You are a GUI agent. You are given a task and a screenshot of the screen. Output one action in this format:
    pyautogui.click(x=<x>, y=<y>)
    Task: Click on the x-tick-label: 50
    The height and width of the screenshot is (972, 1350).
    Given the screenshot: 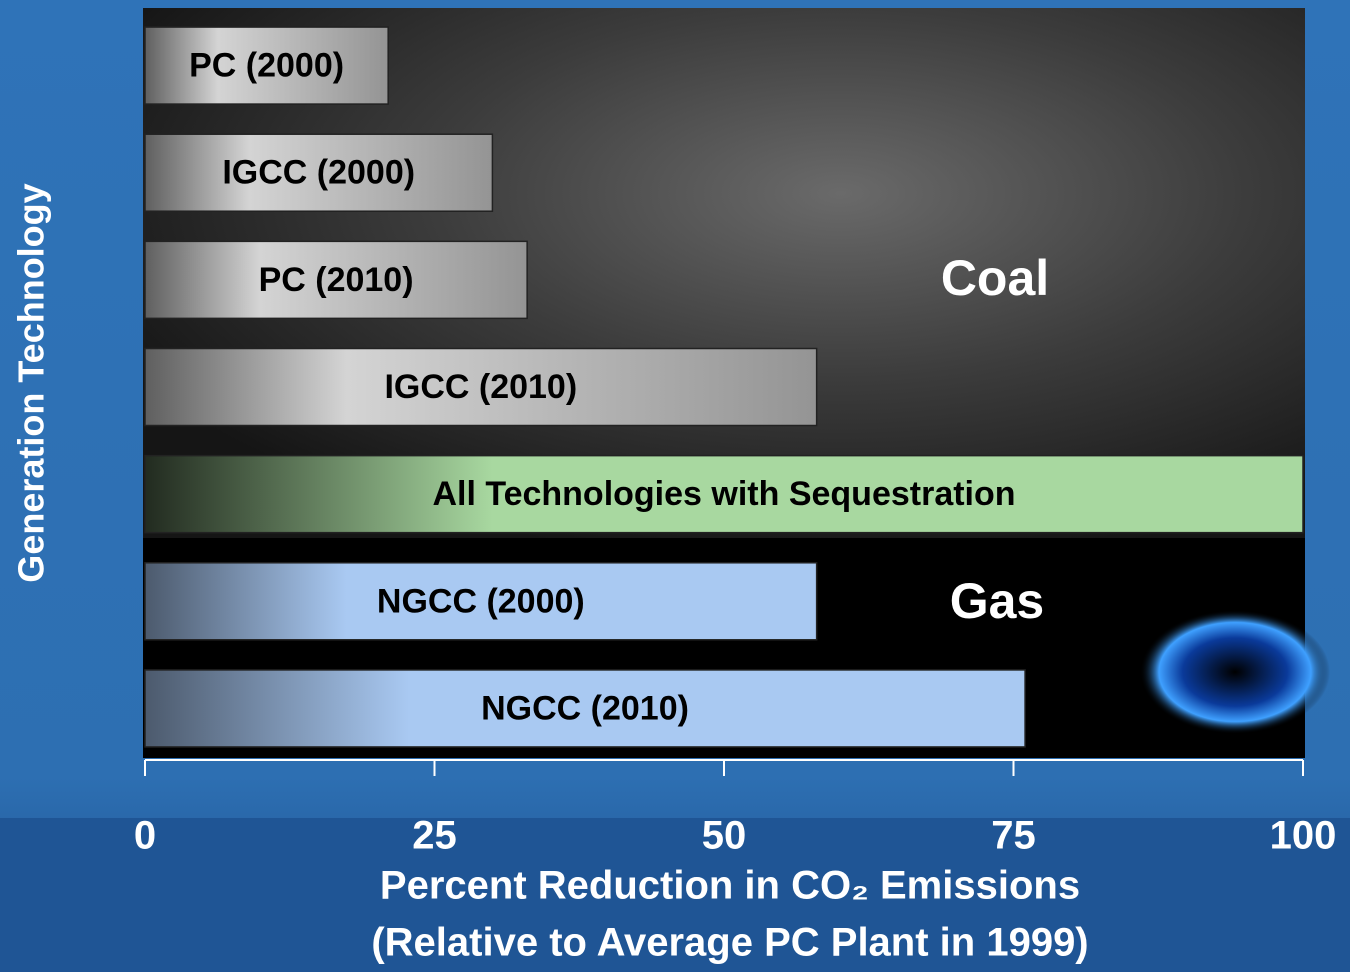 What is the action you would take?
    pyautogui.click(x=724, y=836)
    